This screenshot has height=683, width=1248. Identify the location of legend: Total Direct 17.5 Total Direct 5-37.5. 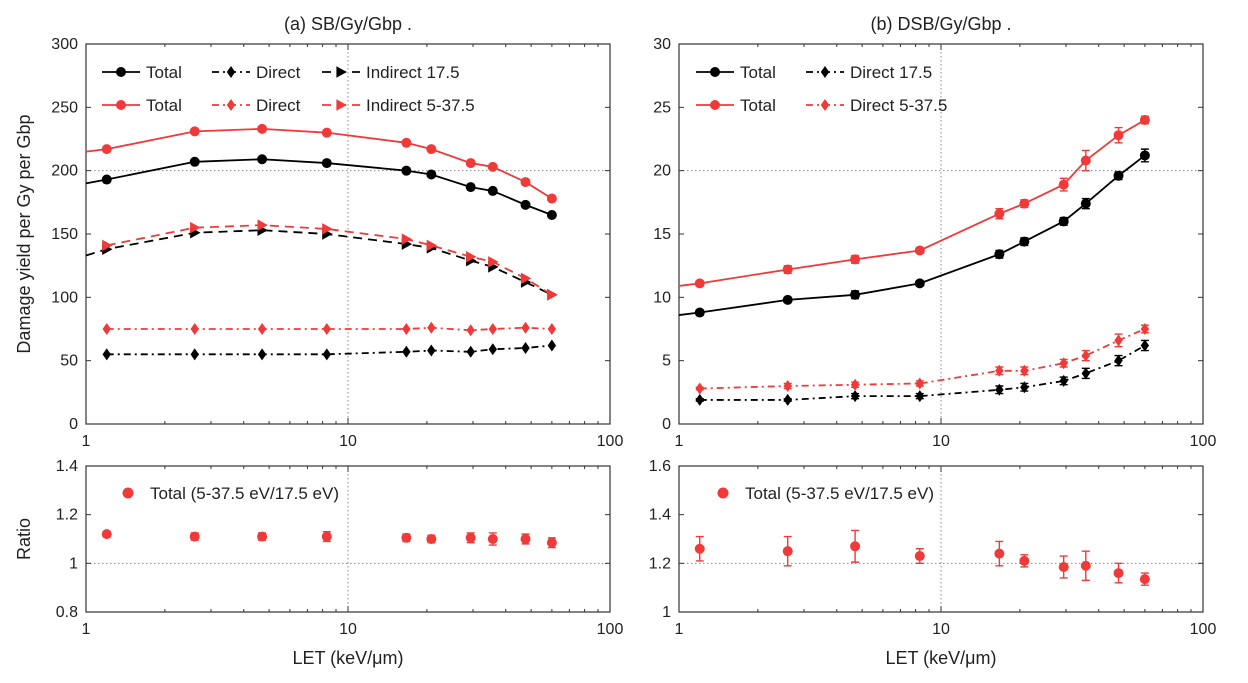
(821, 89).